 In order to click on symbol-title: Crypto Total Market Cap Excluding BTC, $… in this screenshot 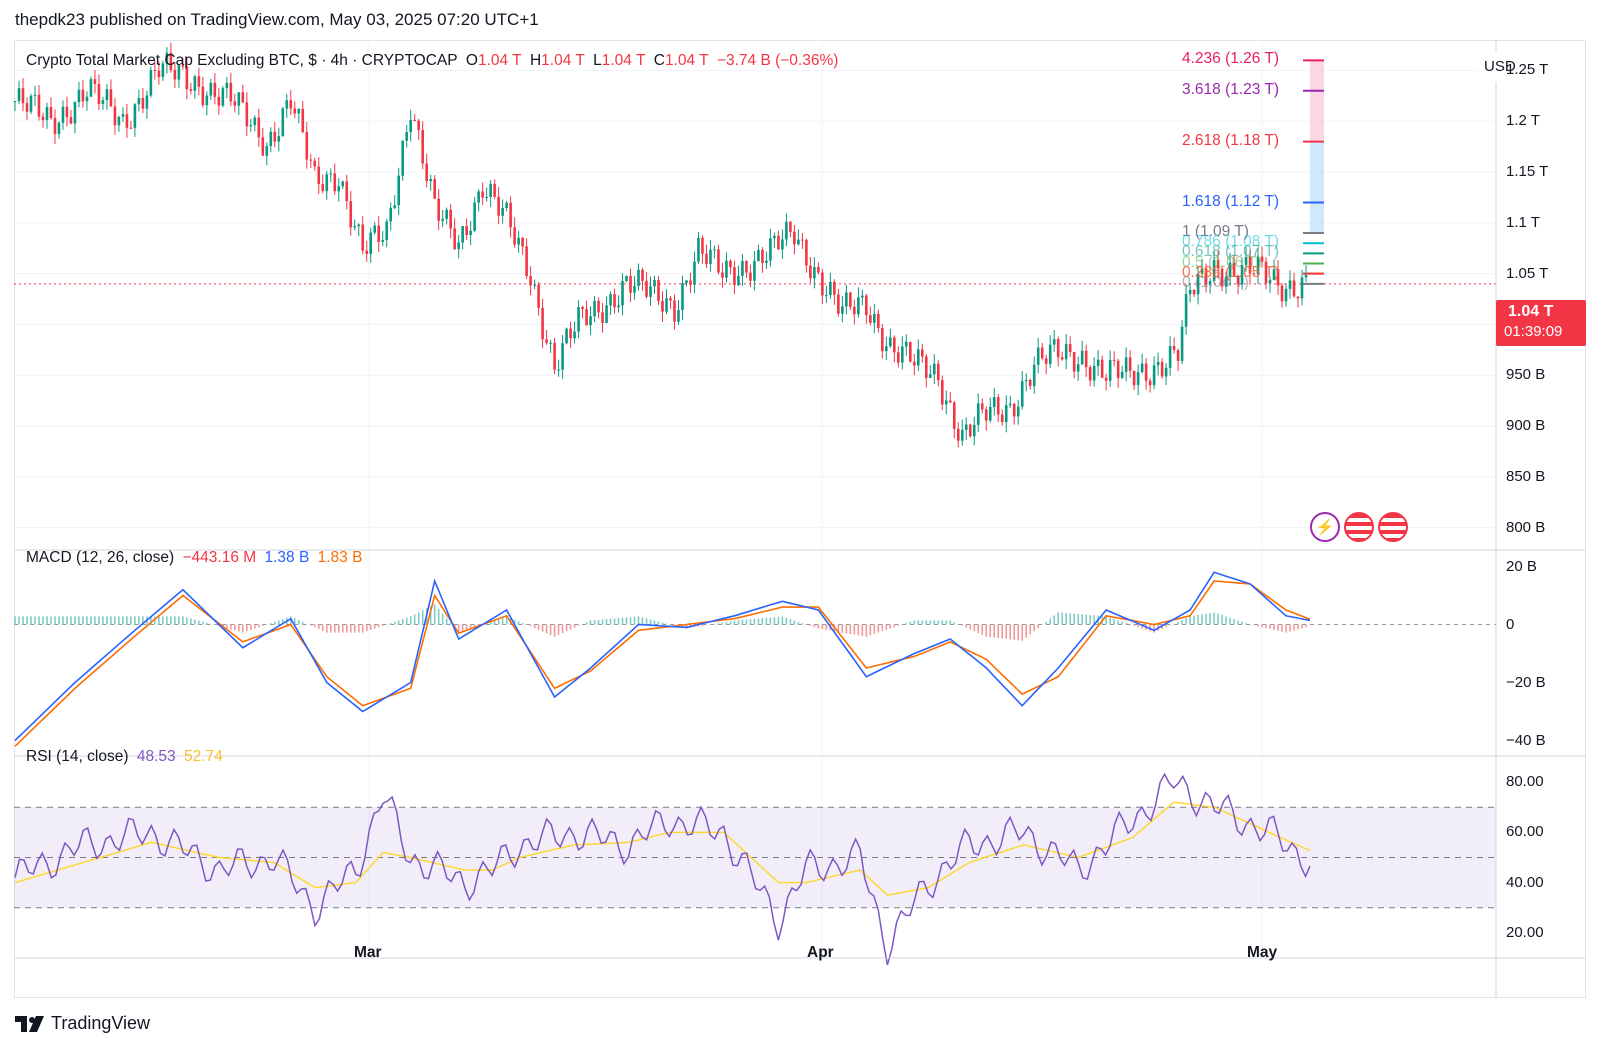, I will do `click(242, 60)`.